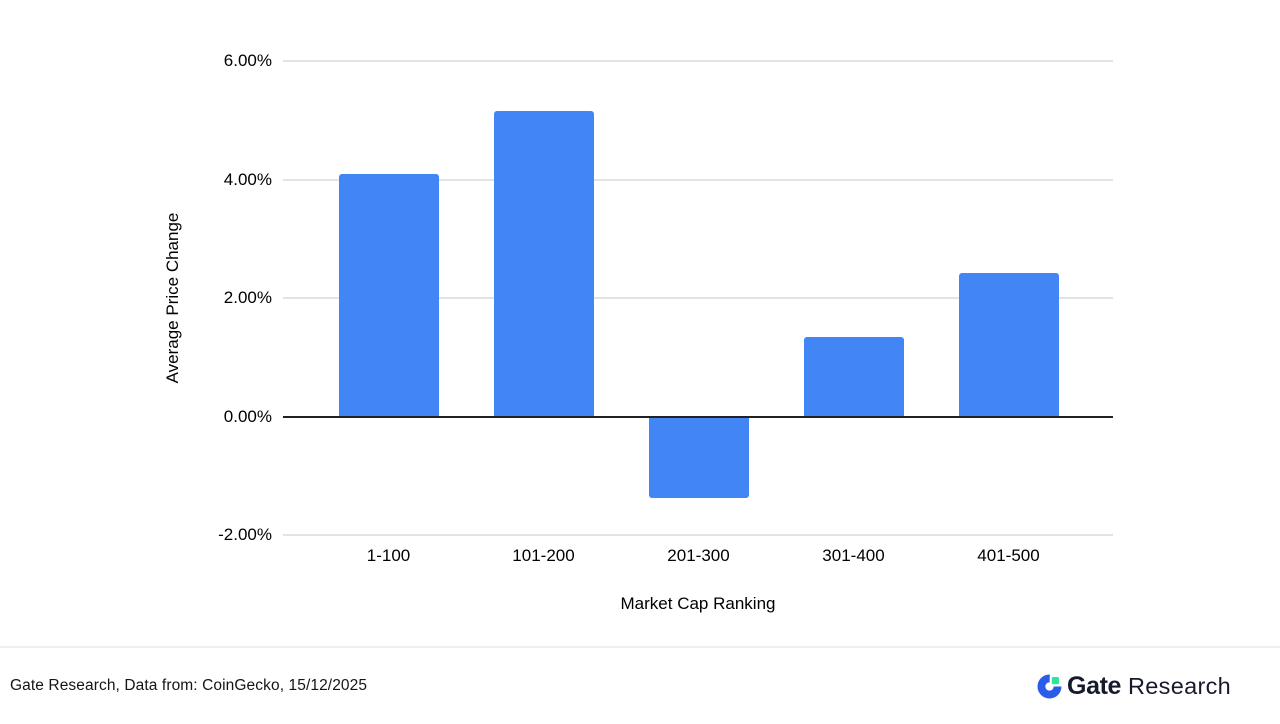  Describe the element at coordinates (698, 555) in the screenshot. I see `x-tick-label: 201-300` at that location.